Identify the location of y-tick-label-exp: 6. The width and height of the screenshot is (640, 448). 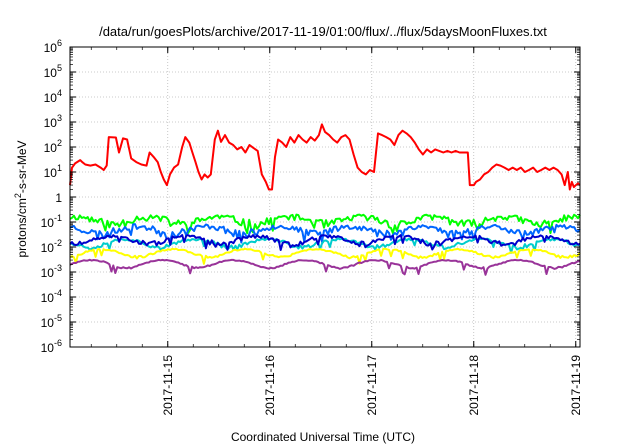
(59, 43).